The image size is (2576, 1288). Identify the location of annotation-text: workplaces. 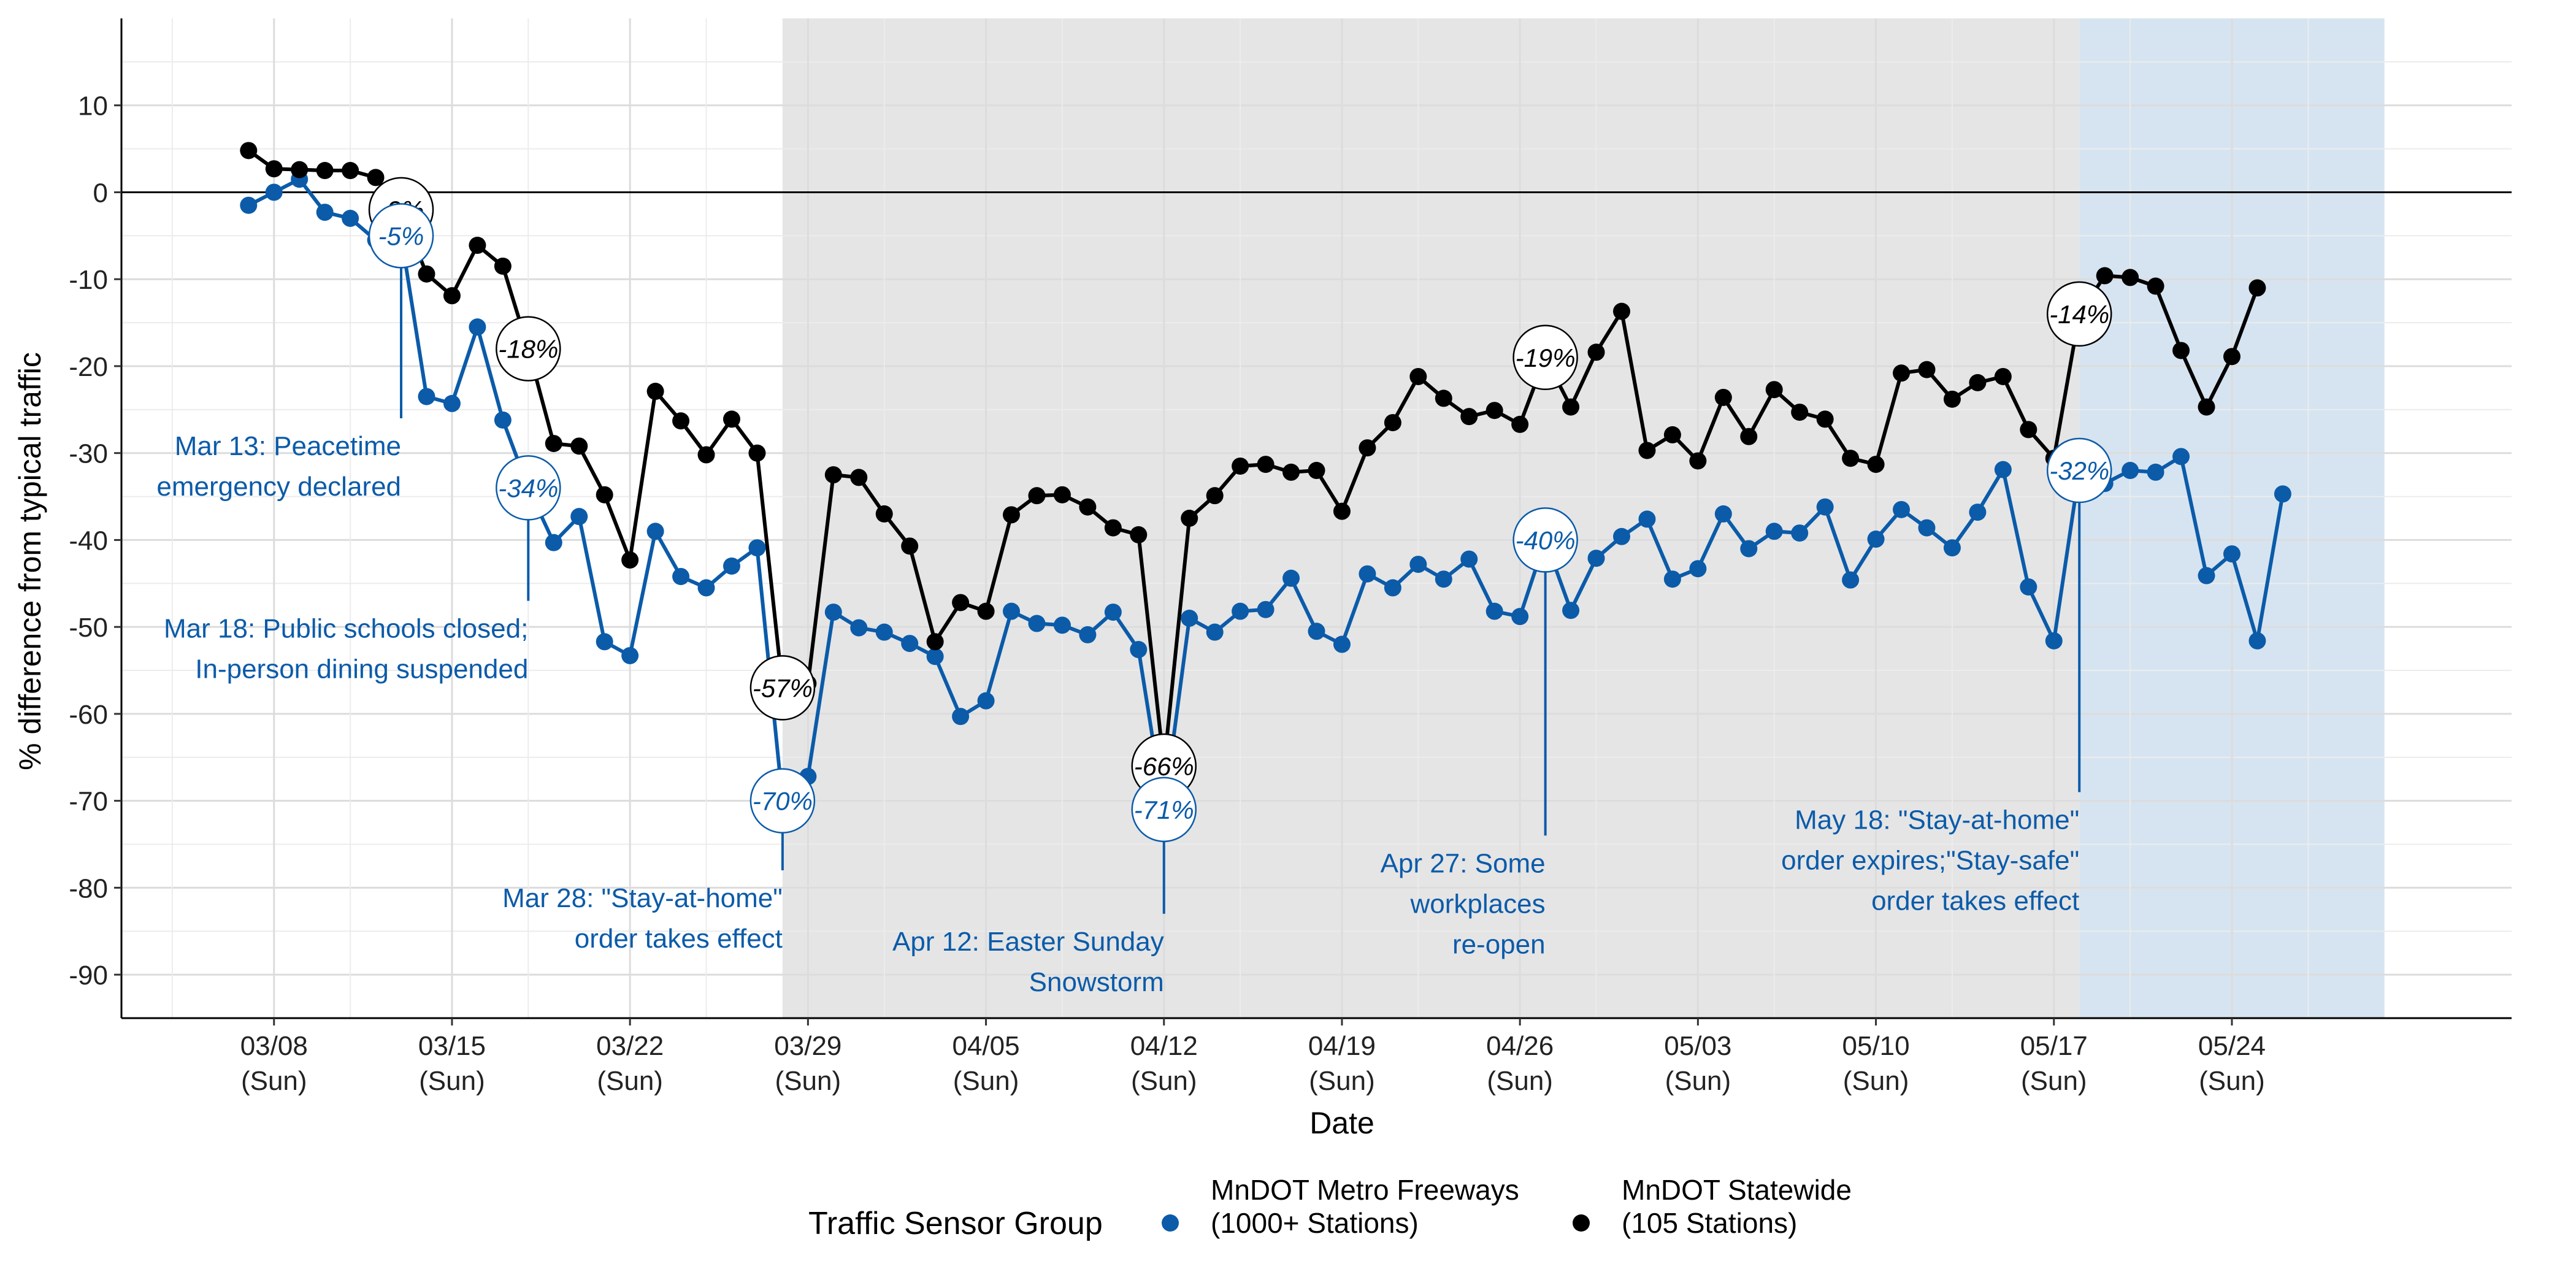
(1478, 904).